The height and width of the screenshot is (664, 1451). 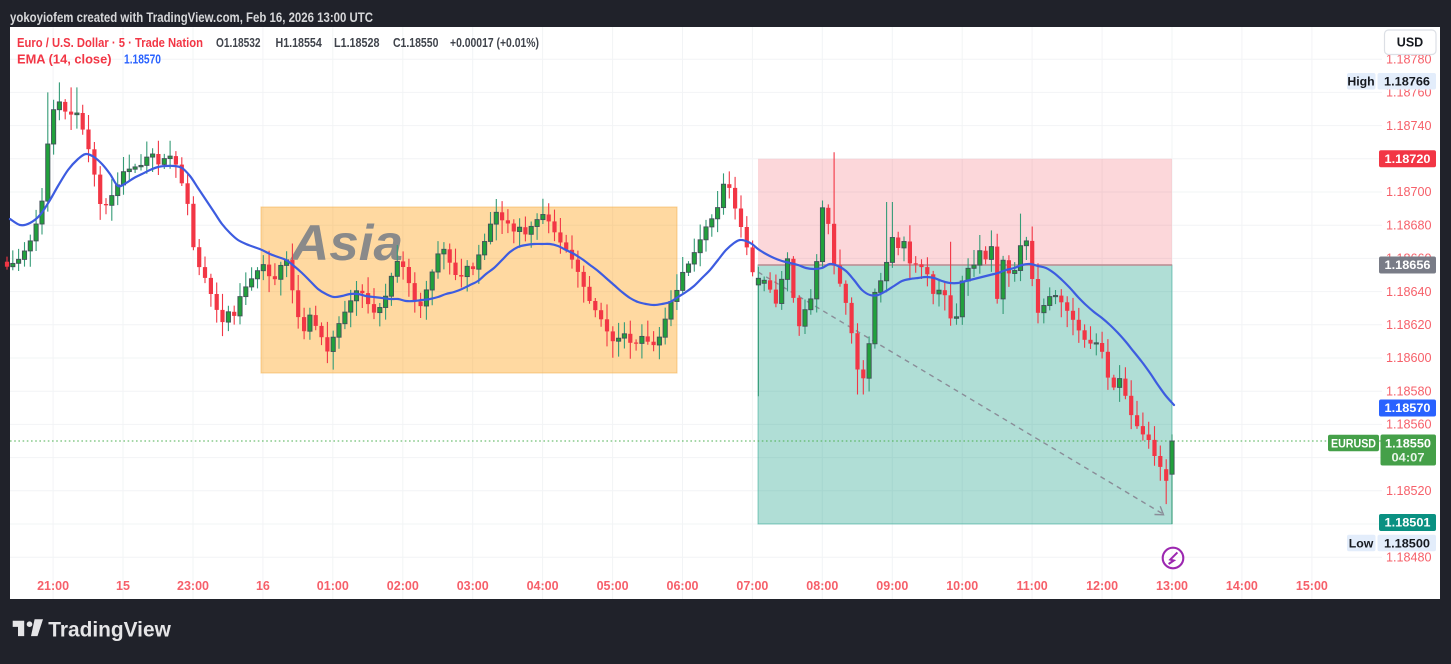 I want to click on svg-text: O1.18532, so click(x=238, y=42).